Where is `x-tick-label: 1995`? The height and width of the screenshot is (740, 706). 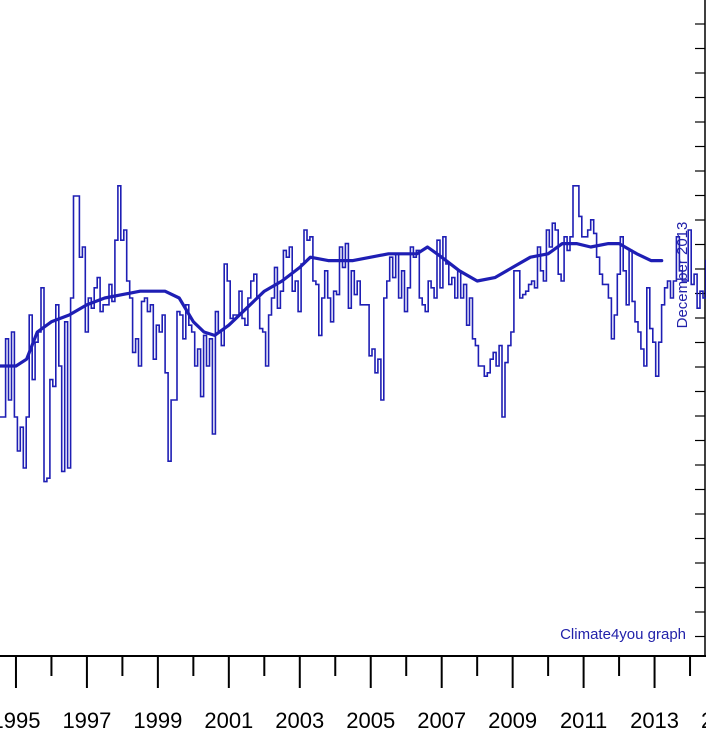 x-tick-label: 1995 is located at coordinates (20, 720).